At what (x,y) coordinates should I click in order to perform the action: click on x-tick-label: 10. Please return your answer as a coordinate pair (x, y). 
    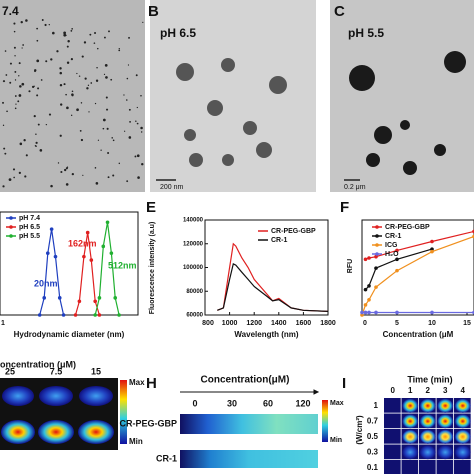
    Looking at the image, I should click on (432, 323).